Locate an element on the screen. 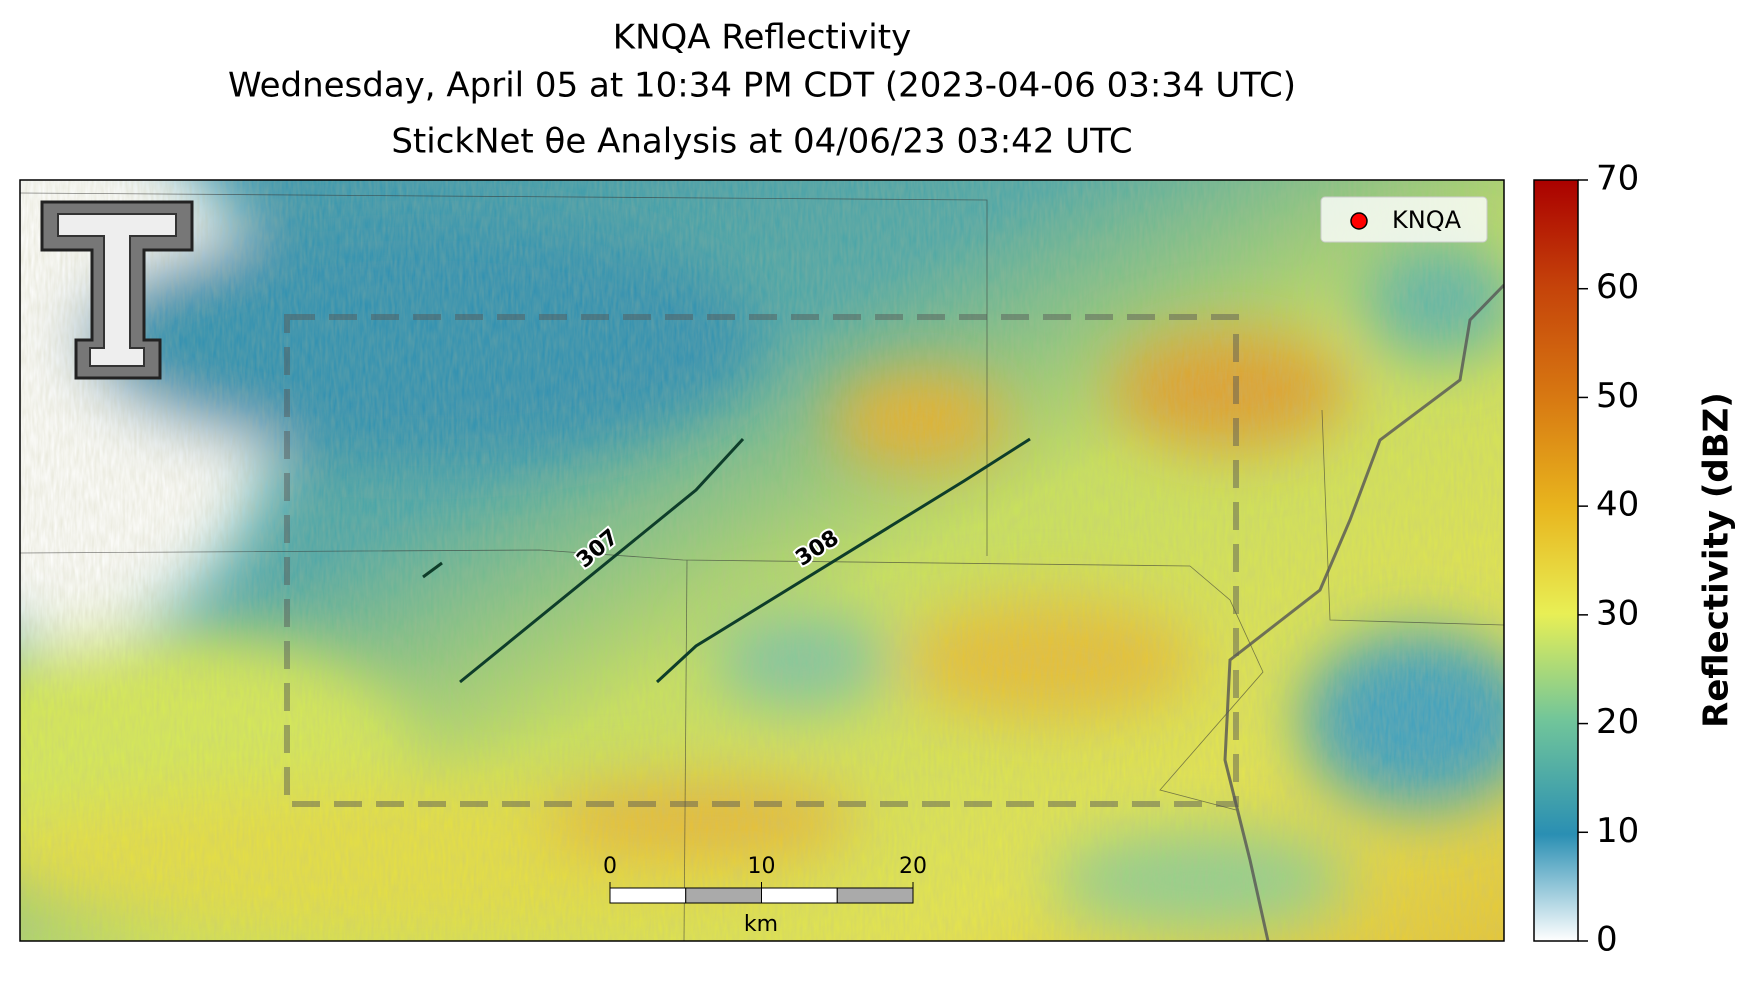 This screenshot has width=1738, height=985. colorbar is located at coordinates (1556, 560).